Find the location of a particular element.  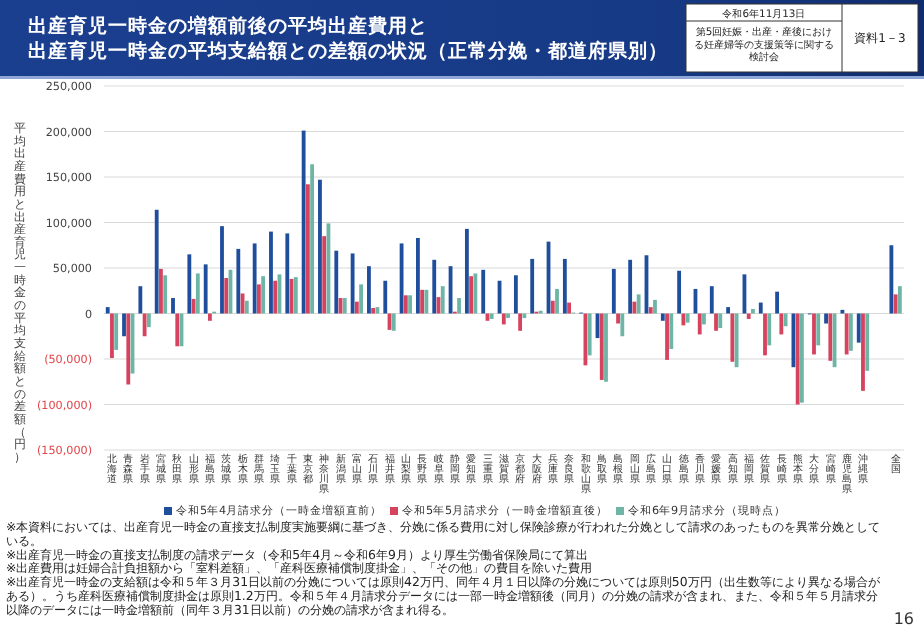

text: 16 is located at coordinates (903, 619).